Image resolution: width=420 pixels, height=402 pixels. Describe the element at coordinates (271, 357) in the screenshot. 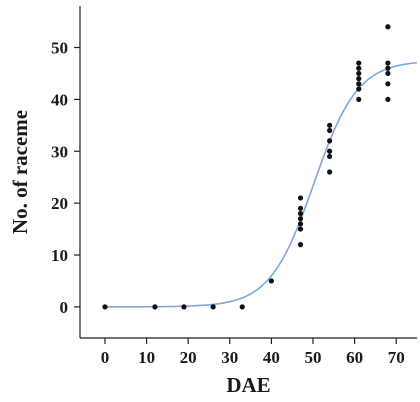

I see `x-tick-label: 40` at that location.